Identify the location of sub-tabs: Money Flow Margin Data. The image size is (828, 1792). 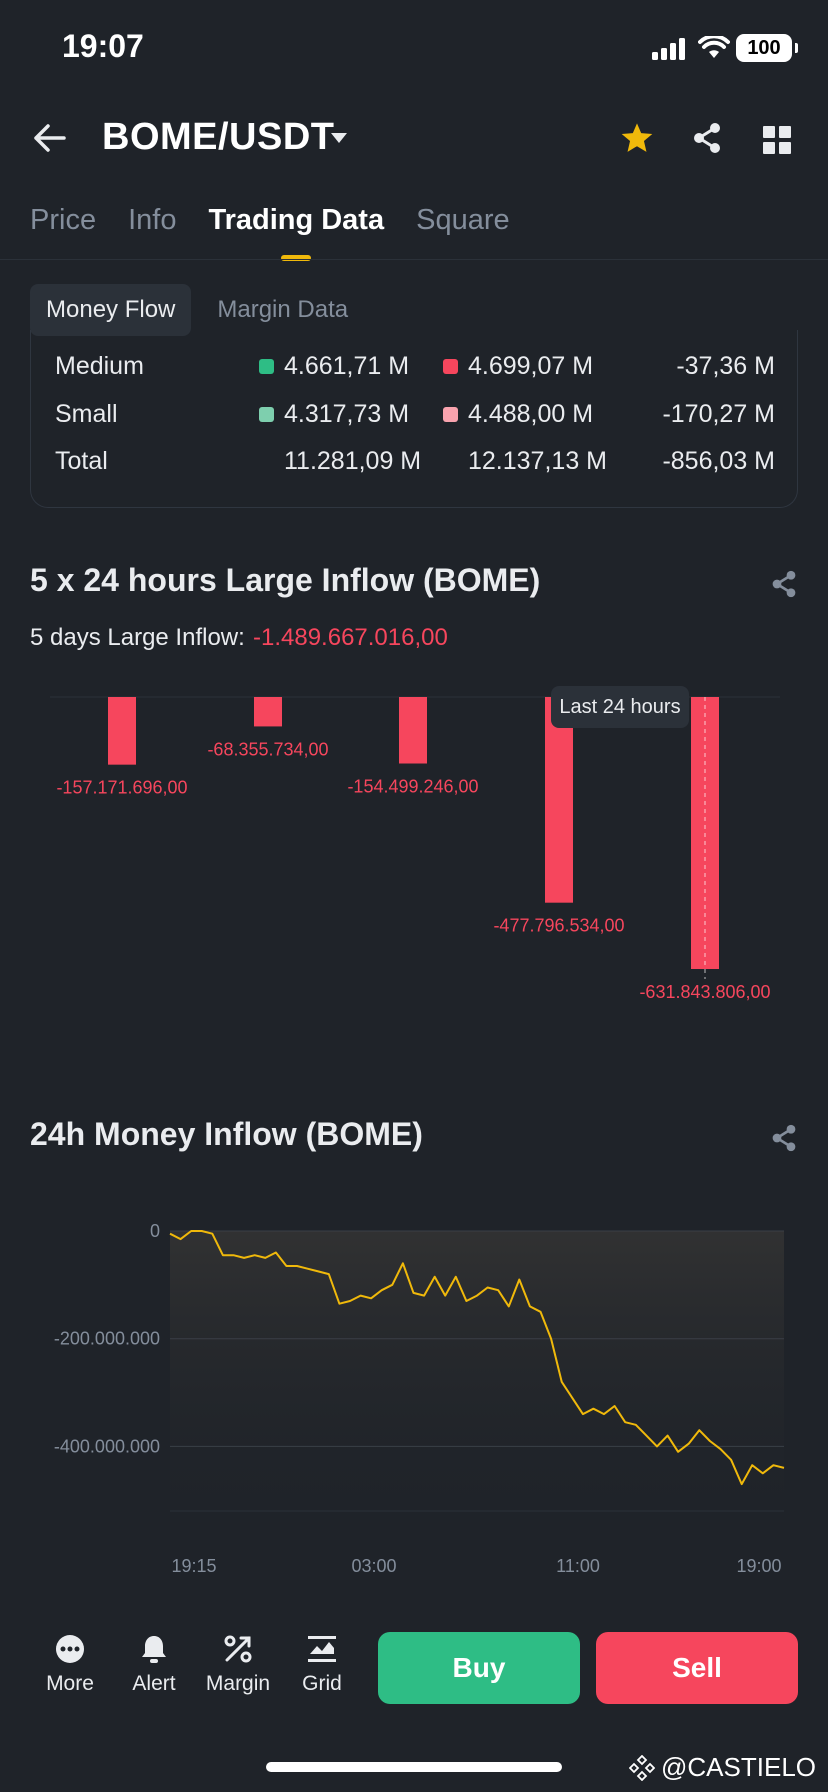
(197, 310).